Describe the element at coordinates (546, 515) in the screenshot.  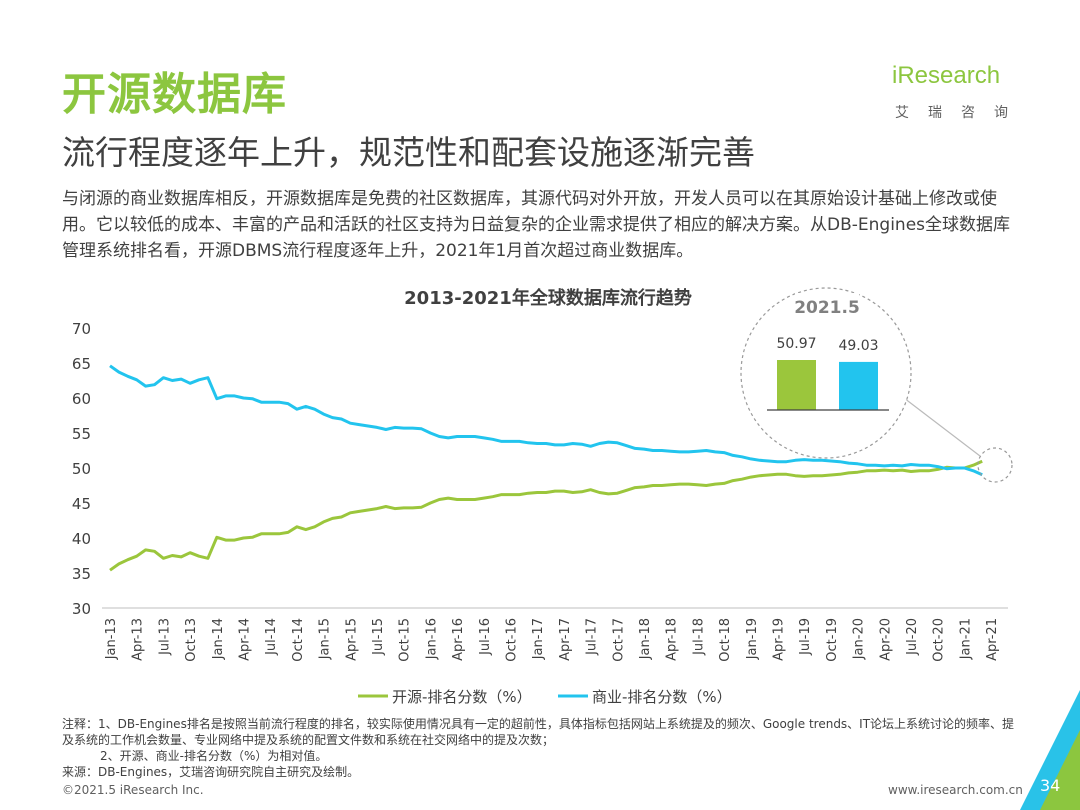
I see `series-line-open` at that location.